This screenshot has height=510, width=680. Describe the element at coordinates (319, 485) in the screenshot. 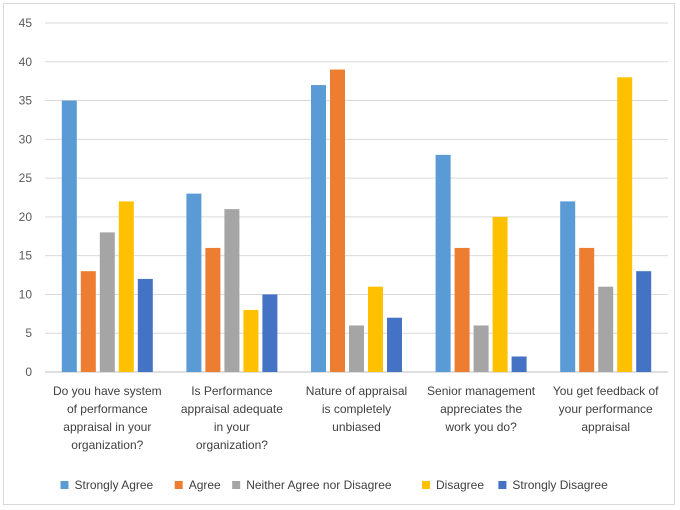

I see `legend-label: Neither Agree nor Disagree` at that location.